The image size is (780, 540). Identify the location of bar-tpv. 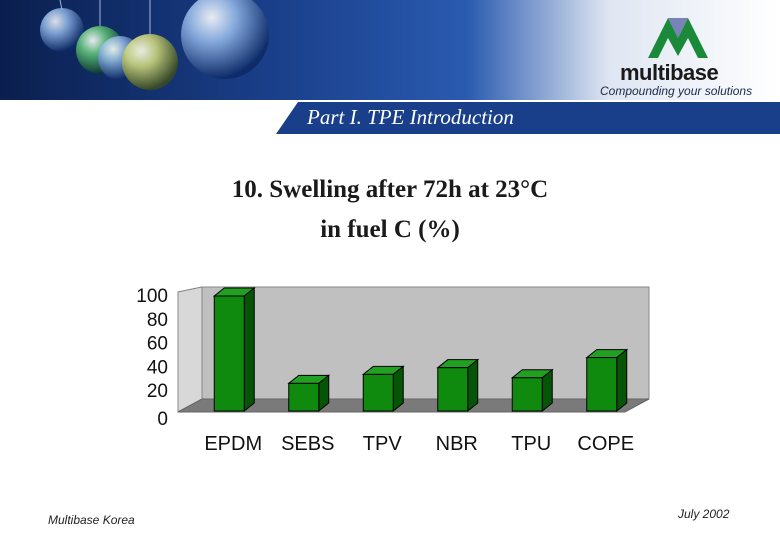
(378, 392).